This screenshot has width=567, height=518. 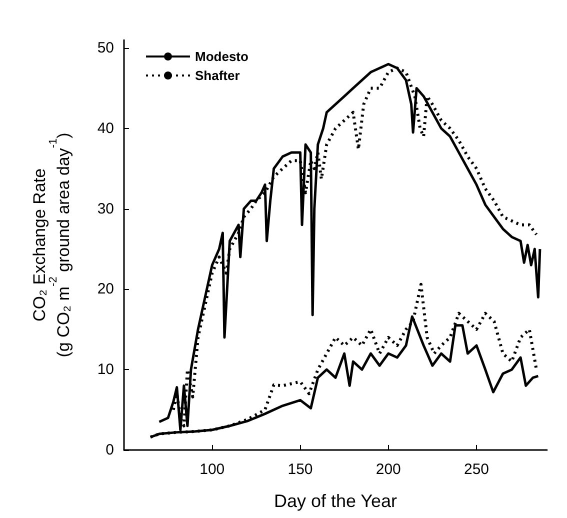 I want to click on y-tick-label: 20, so click(x=105, y=289).